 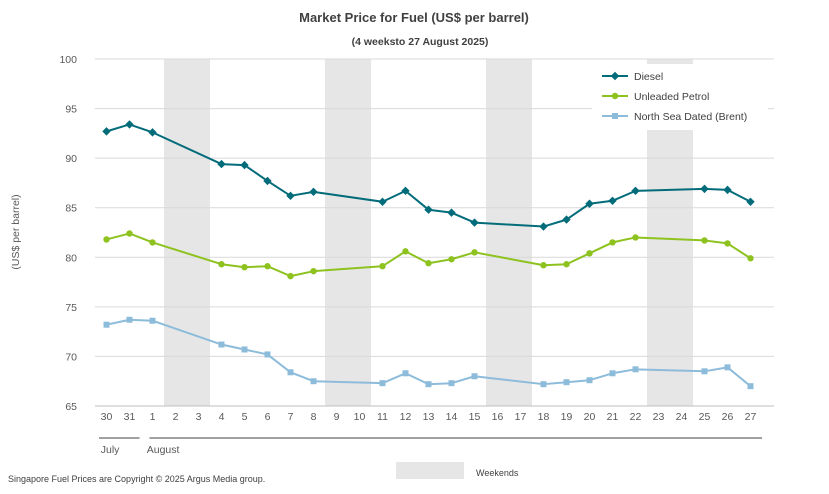 What do you see at coordinates (110, 450) in the screenshot?
I see `month-label: July` at bounding box center [110, 450].